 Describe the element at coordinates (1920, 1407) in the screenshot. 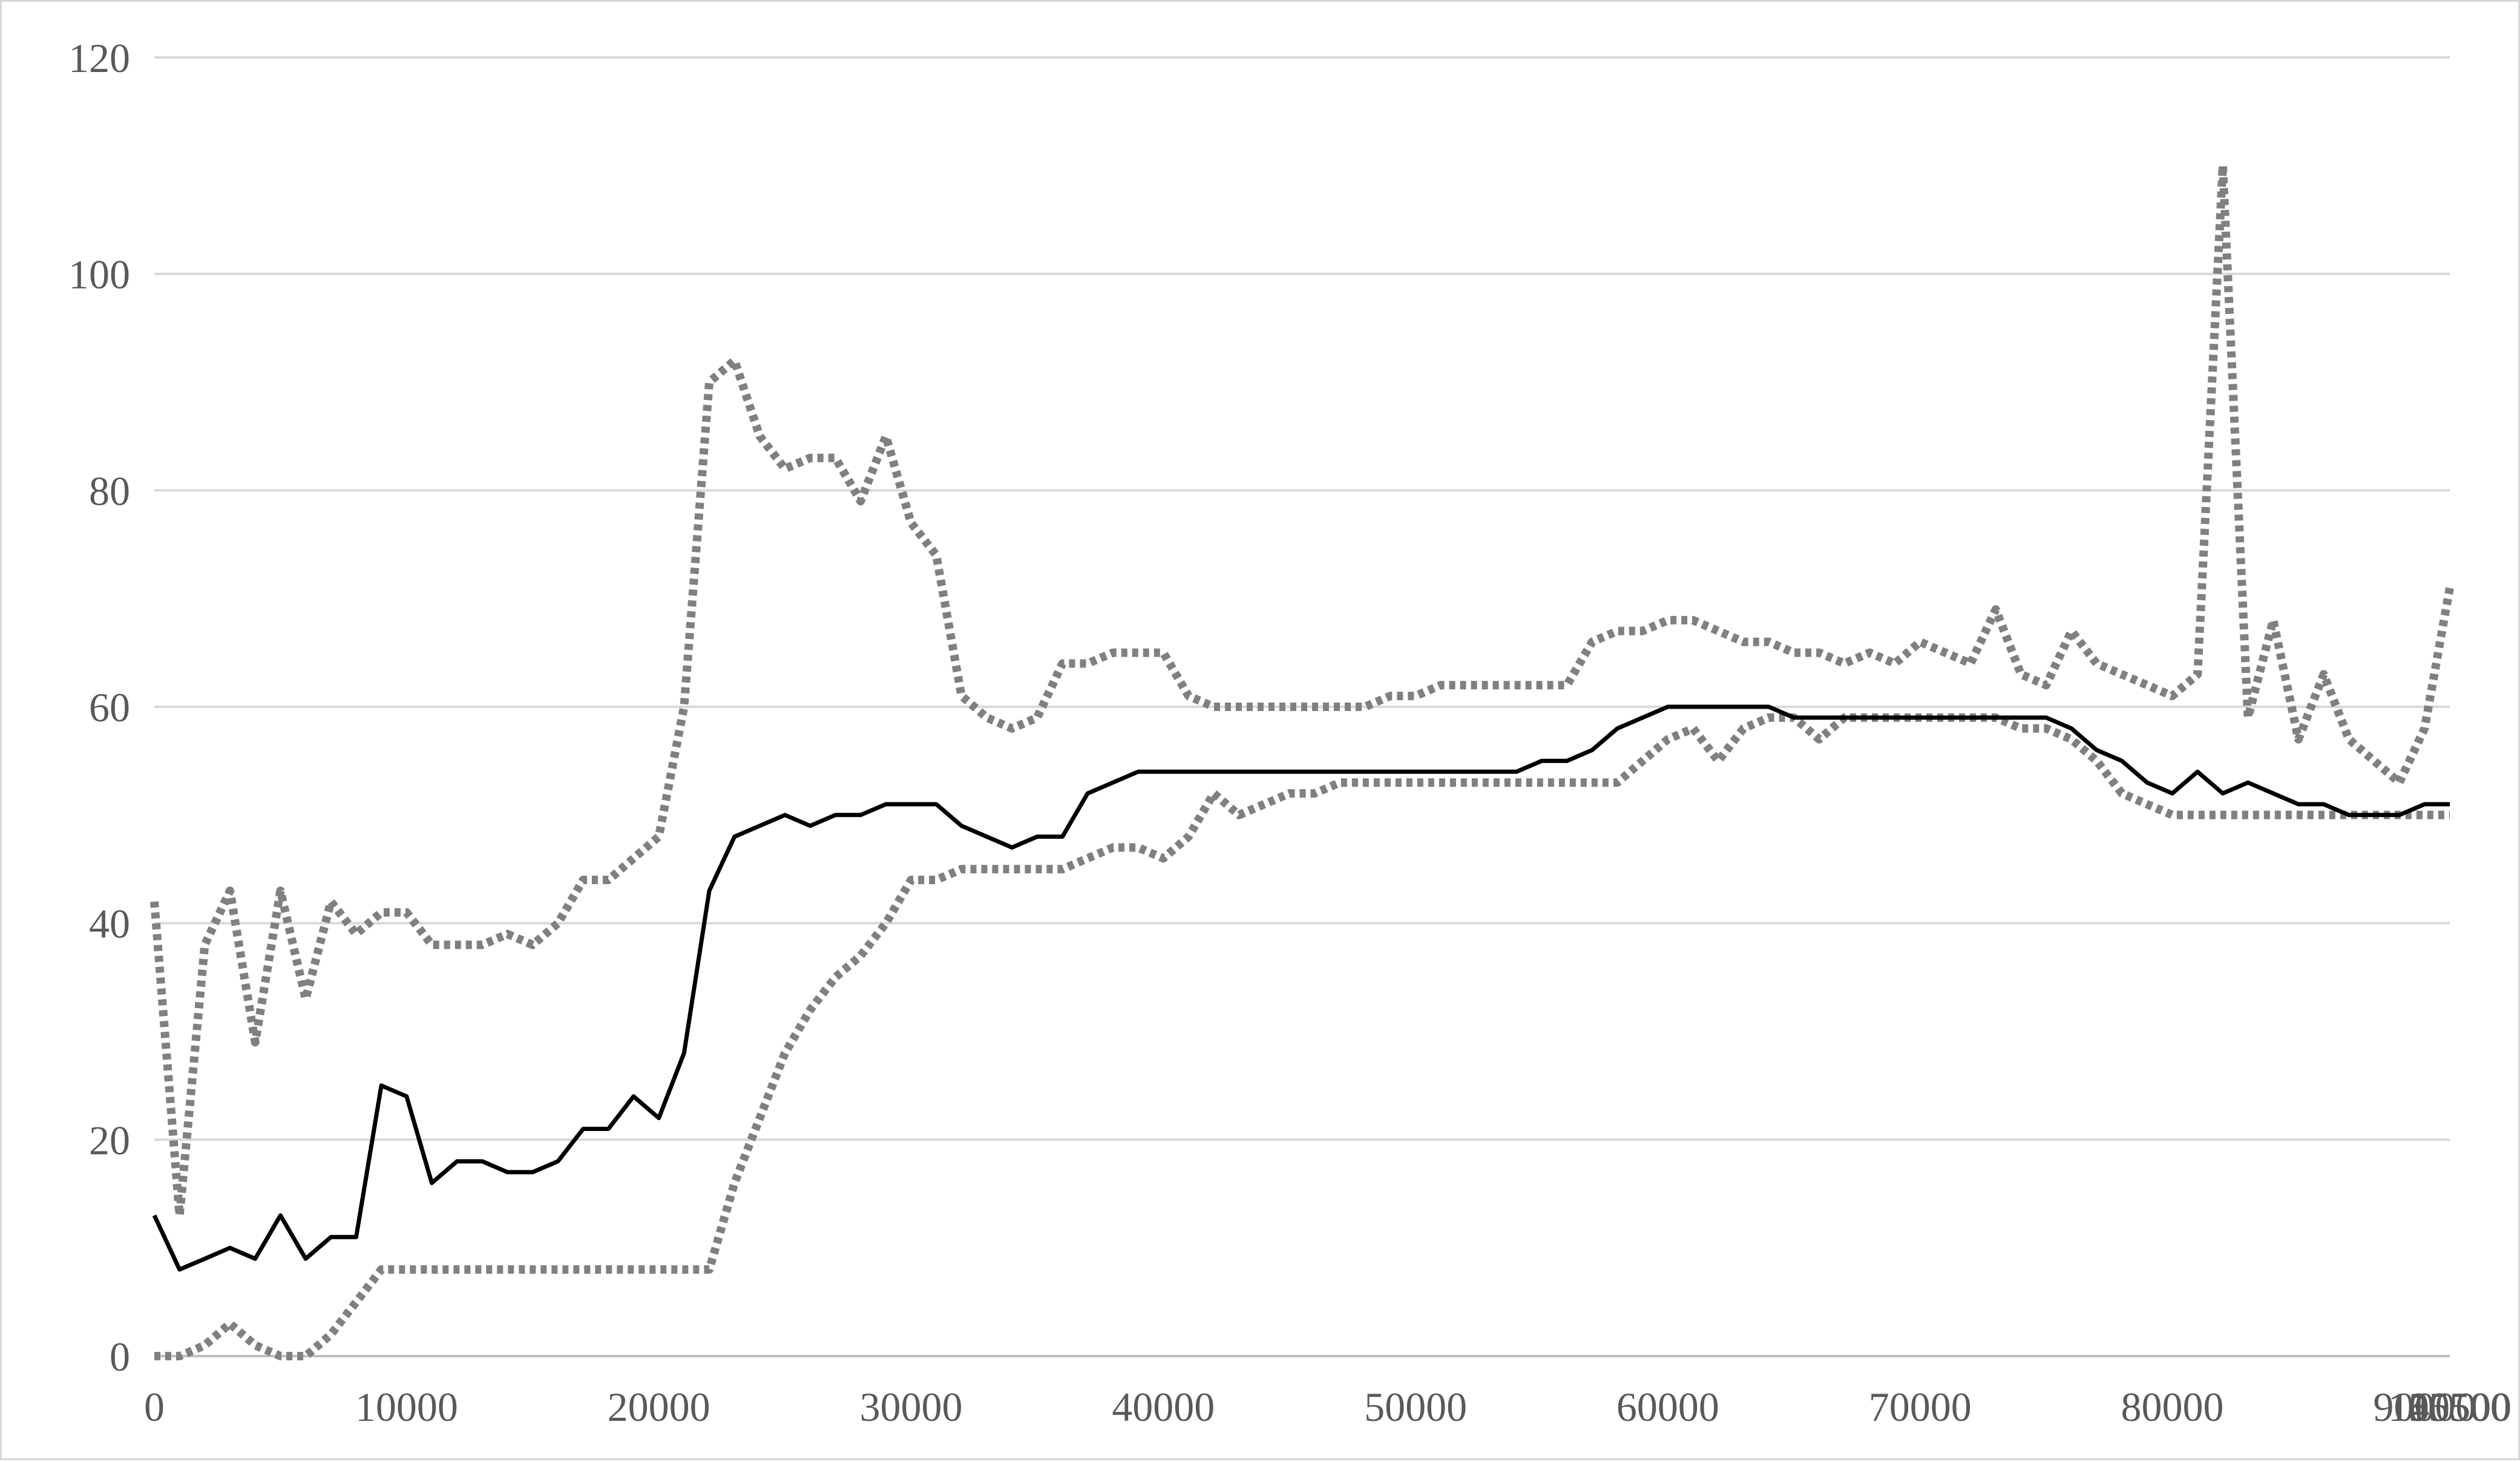

I see `x-tick-label-70000: 70000` at that location.